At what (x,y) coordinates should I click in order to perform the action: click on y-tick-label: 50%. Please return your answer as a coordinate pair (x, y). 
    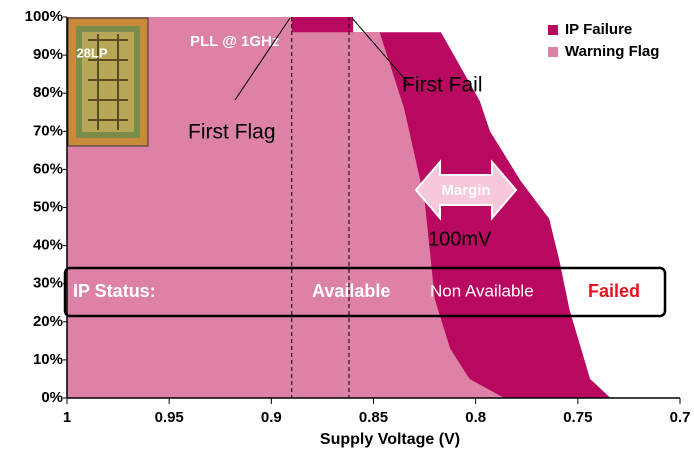
    Looking at the image, I should click on (48, 206).